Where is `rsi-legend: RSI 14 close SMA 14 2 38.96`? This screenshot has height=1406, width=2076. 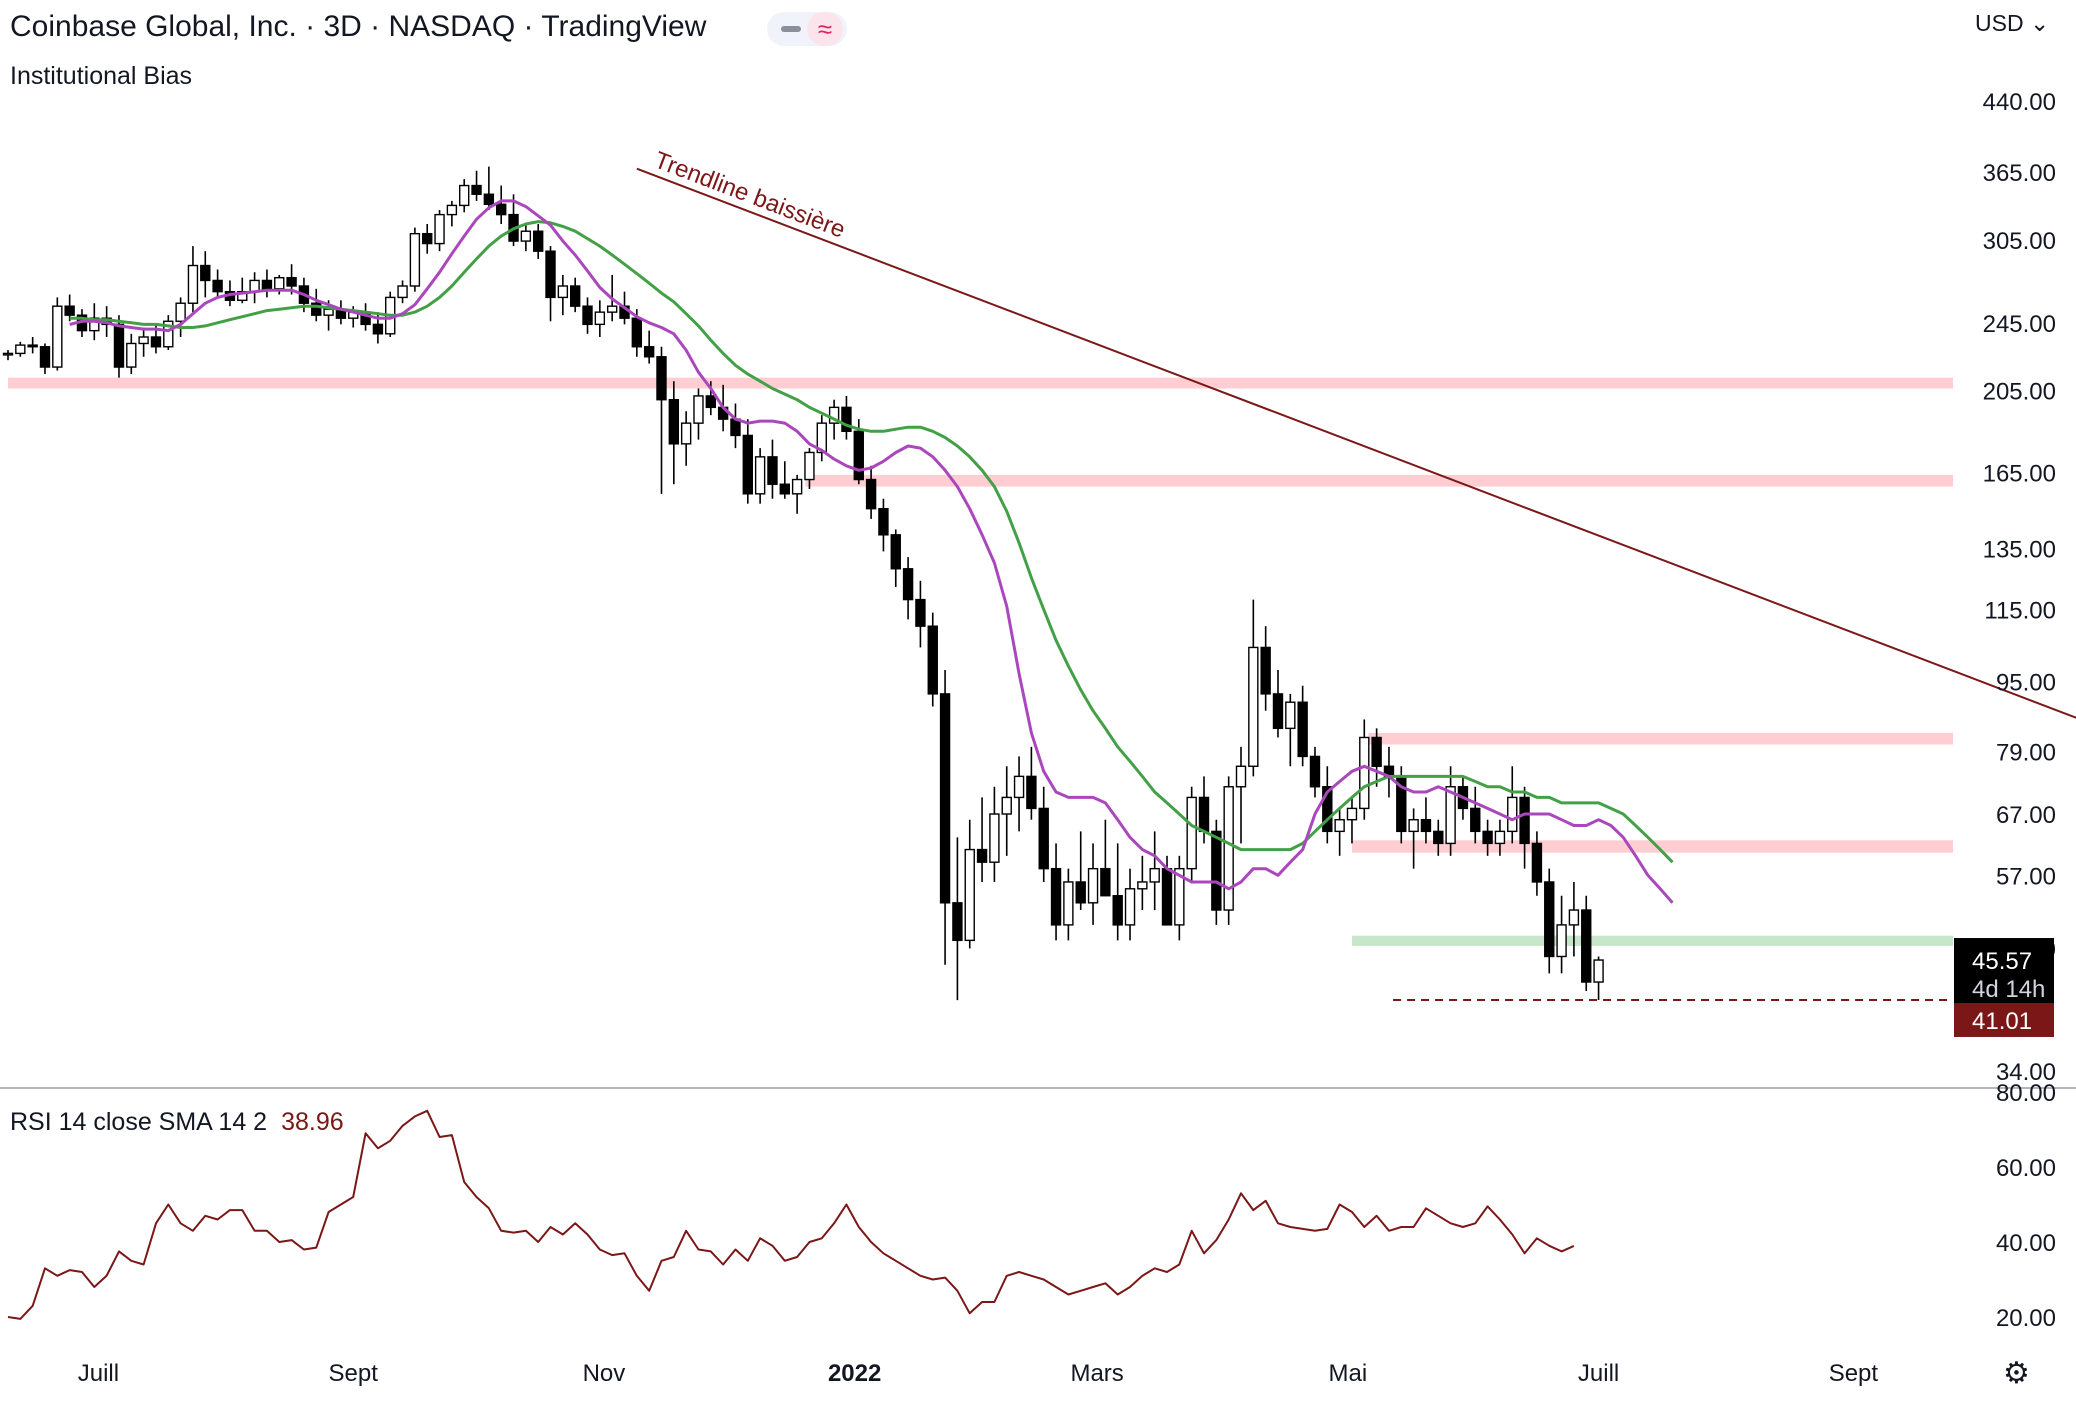
rsi-legend: RSI 14 close SMA 14 2 38.96 is located at coordinates (177, 1122).